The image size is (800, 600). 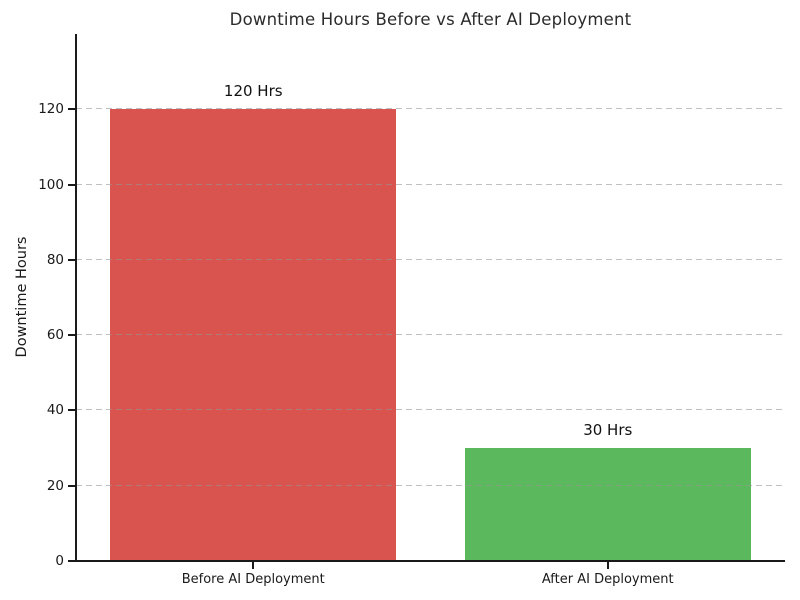 I want to click on y-tick-label-100: 100, so click(x=51, y=184).